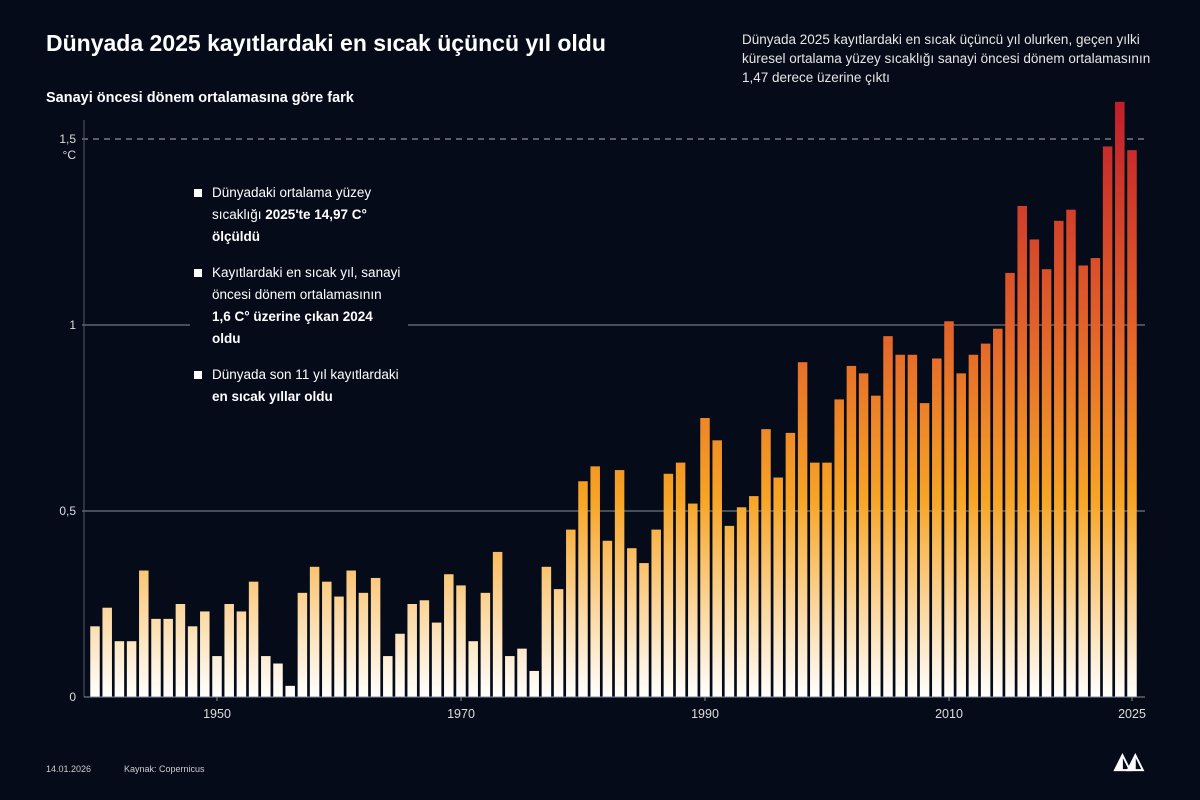 The width and height of the screenshot is (1200, 800). Describe the element at coordinates (168, 657) in the screenshot. I see `bar-1946` at that location.